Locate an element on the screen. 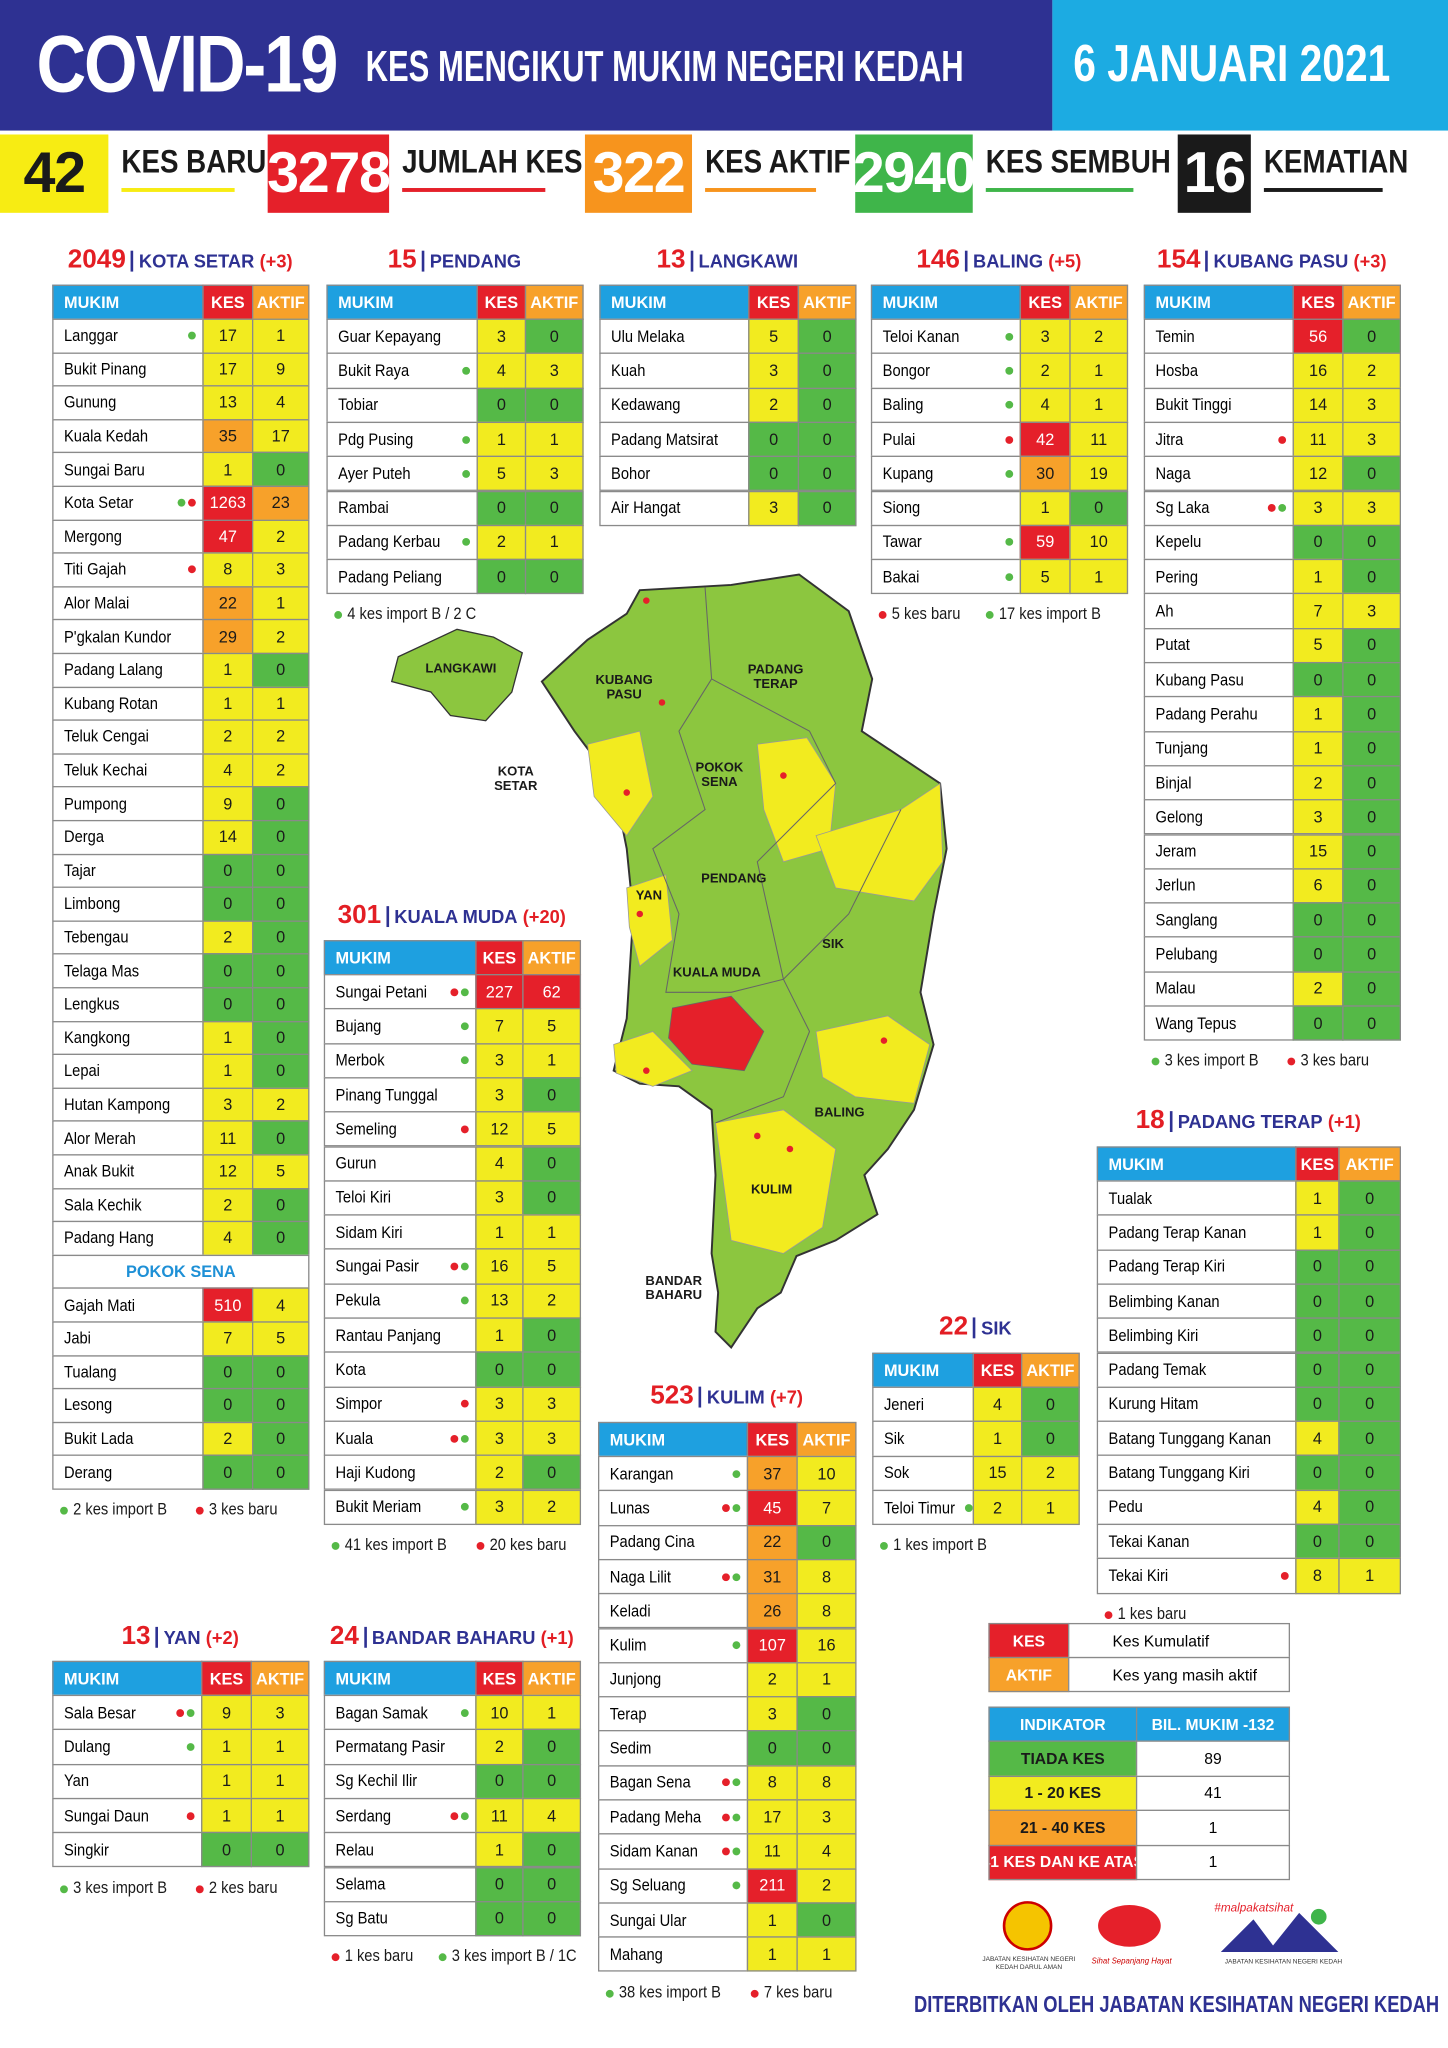 The width and height of the screenshot is (1448, 2048). mukim-name: Sidam Kiri is located at coordinates (369, 1232).